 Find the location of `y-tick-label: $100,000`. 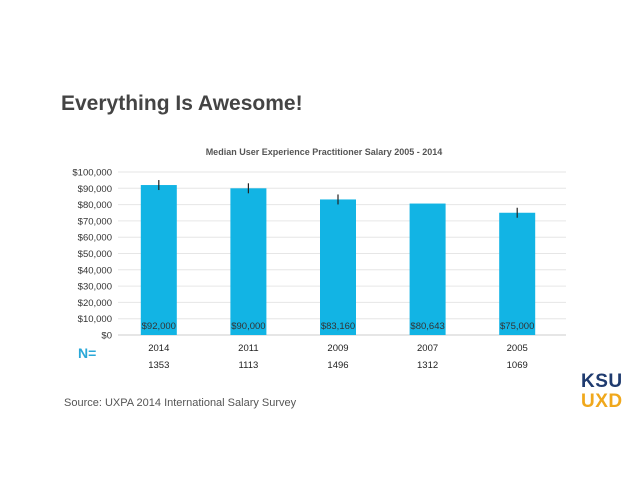

y-tick-label: $100,000 is located at coordinates (92, 173).